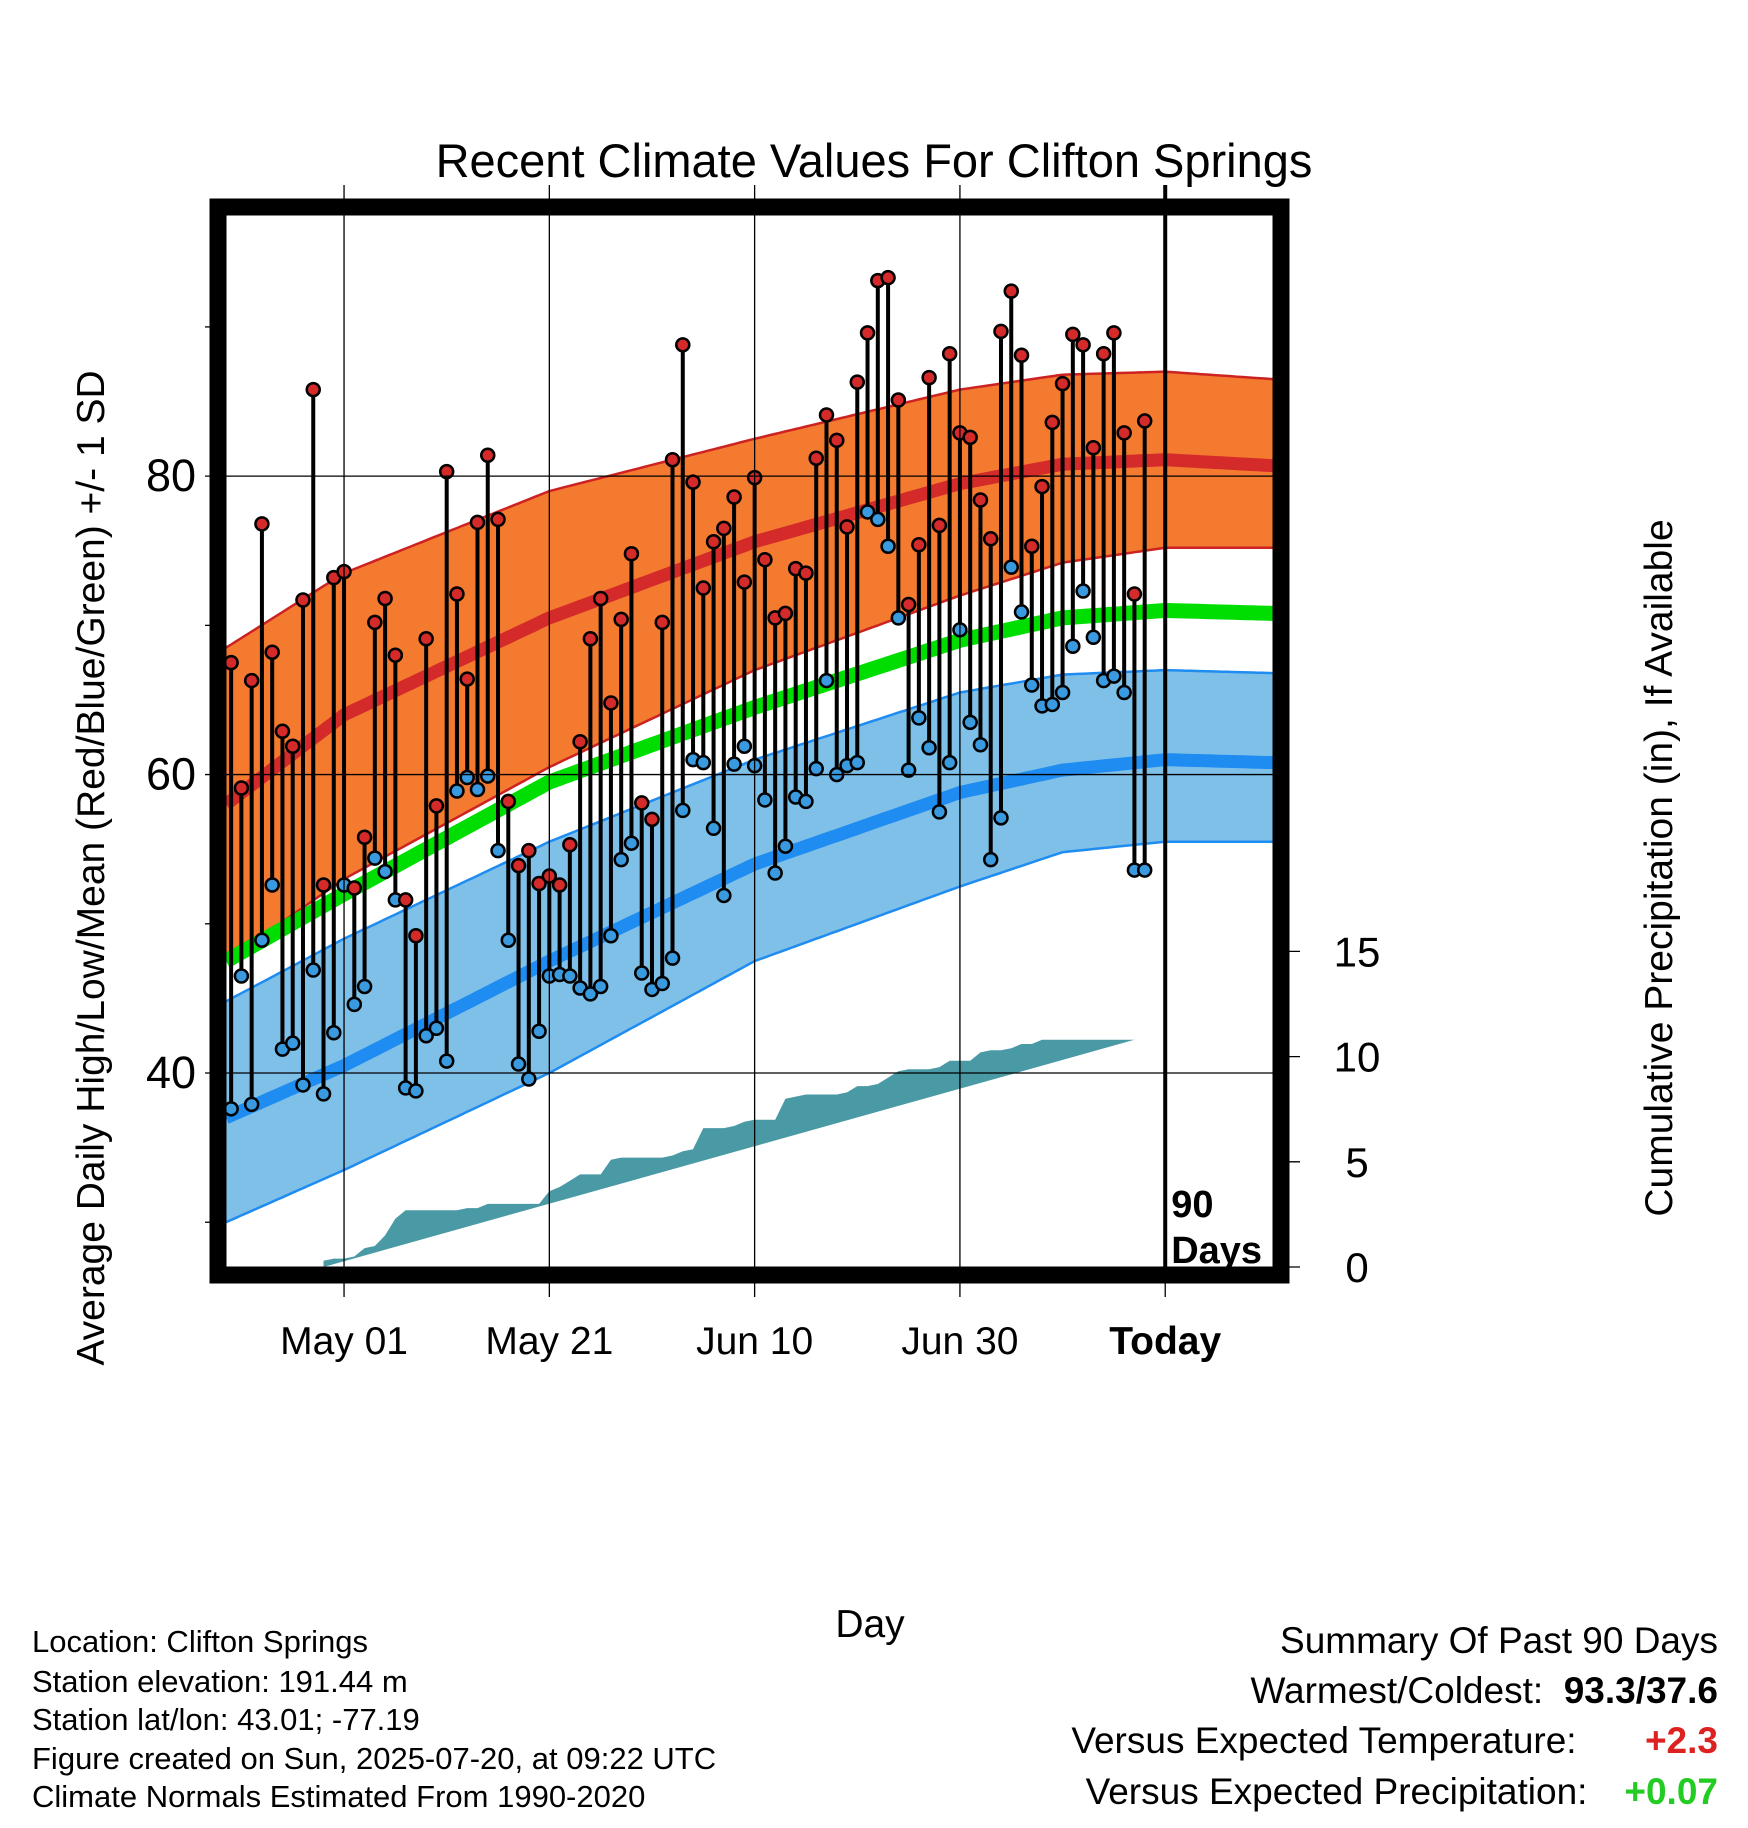 This screenshot has height=1828, width=1748. What do you see at coordinates (1484, 1691) in the screenshot?
I see `summary-warmest-row: Warmest/Coldest: 93.3/37.6` at bounding box center [1484, 1691].